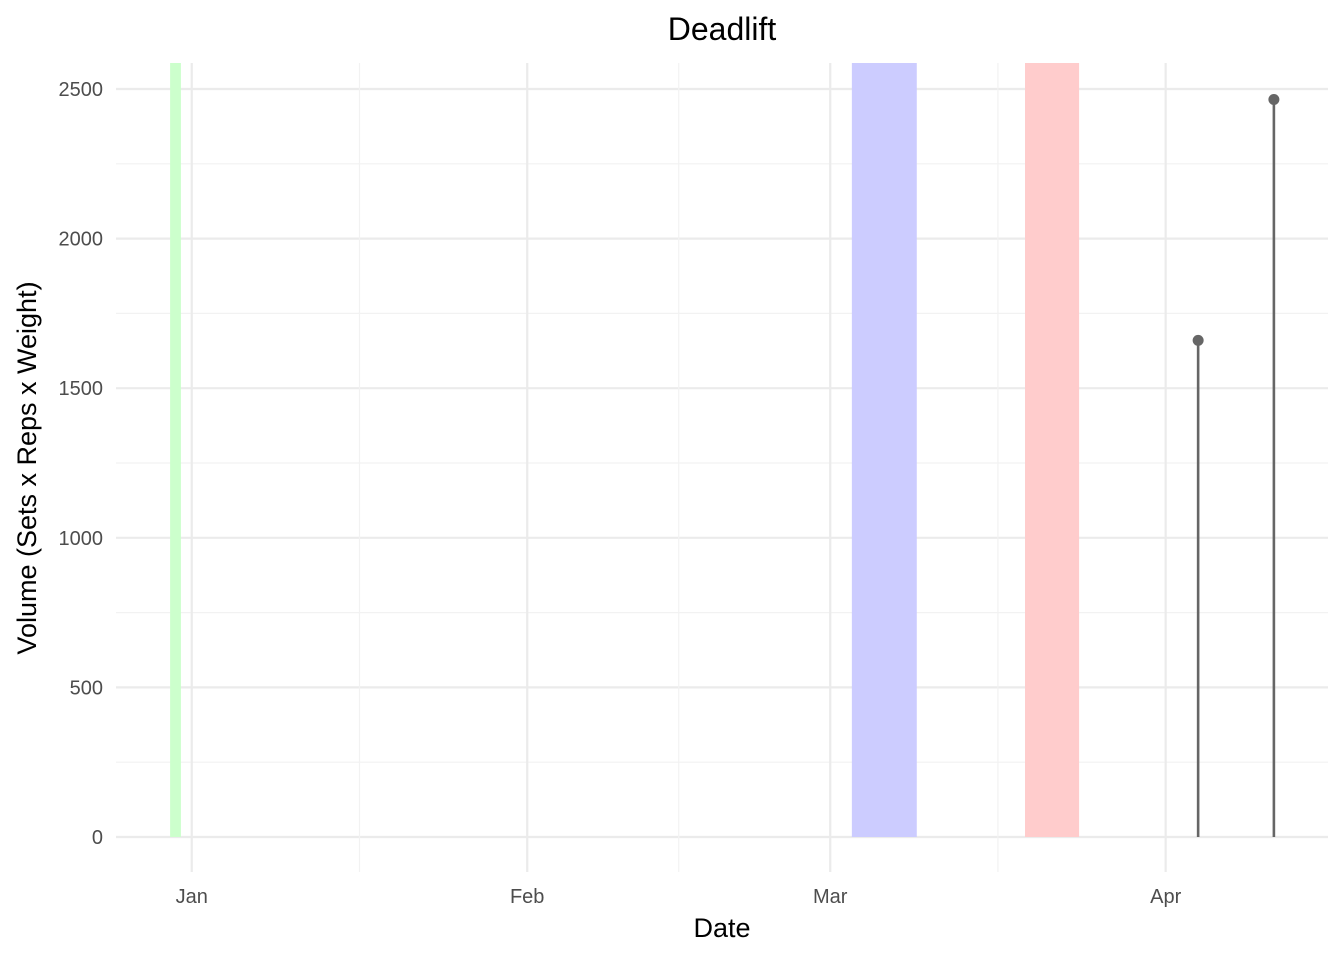 The image size is (1344, 960). What do you see at coordinates (97, 838) in the screenshot?
I see `y-tick-label: 0` at bounding box center [97, 838].